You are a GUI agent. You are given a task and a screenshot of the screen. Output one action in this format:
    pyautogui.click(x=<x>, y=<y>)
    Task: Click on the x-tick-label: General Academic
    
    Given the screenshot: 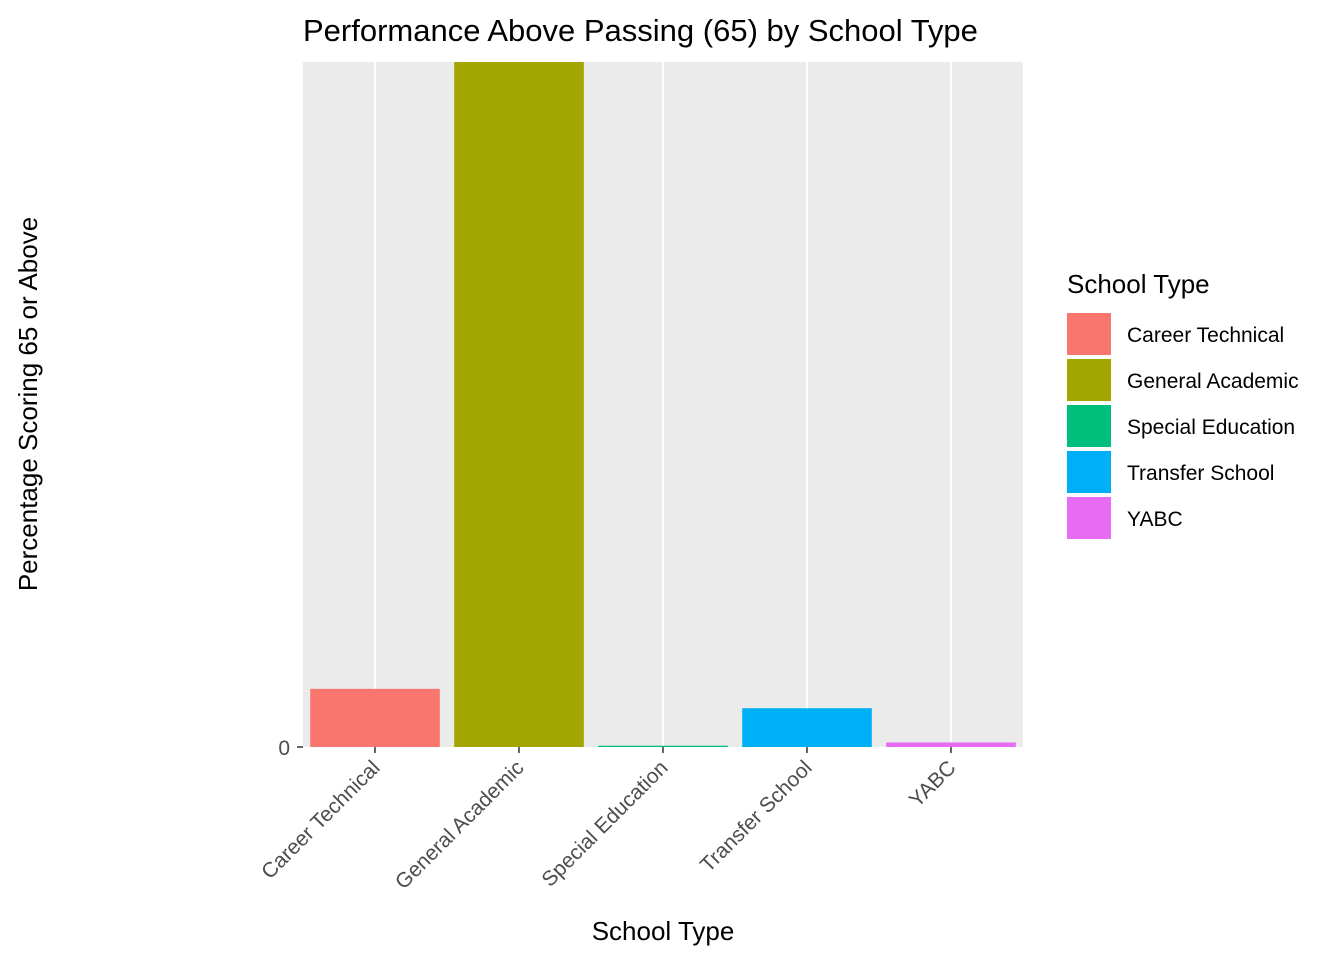 What is the action you would take?
    pyautogui.click(x=460, y=825)
    